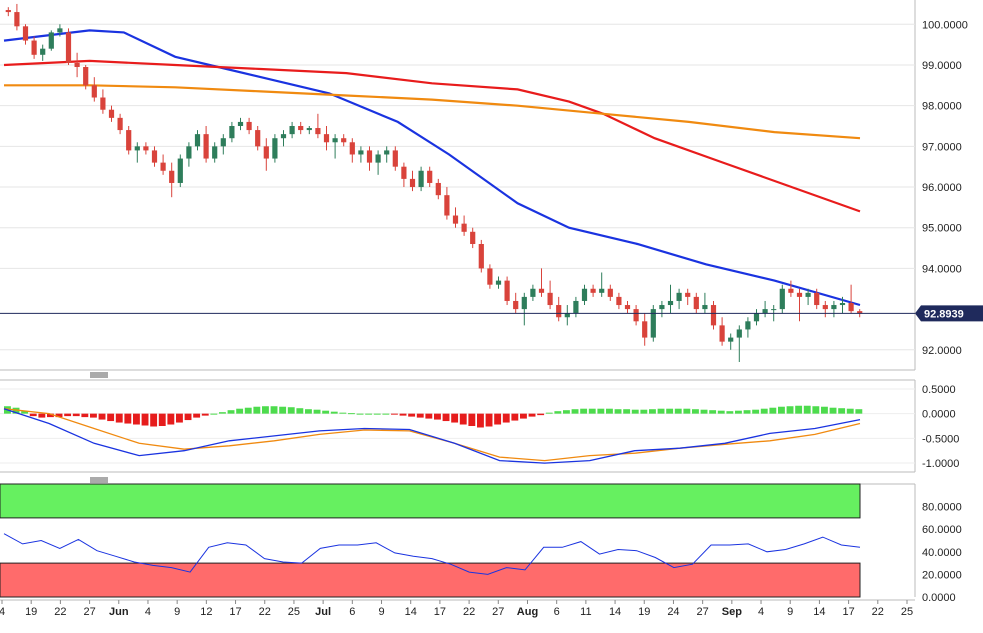  I want to click on price-tick-label: 97.0000, so click(942, 147).